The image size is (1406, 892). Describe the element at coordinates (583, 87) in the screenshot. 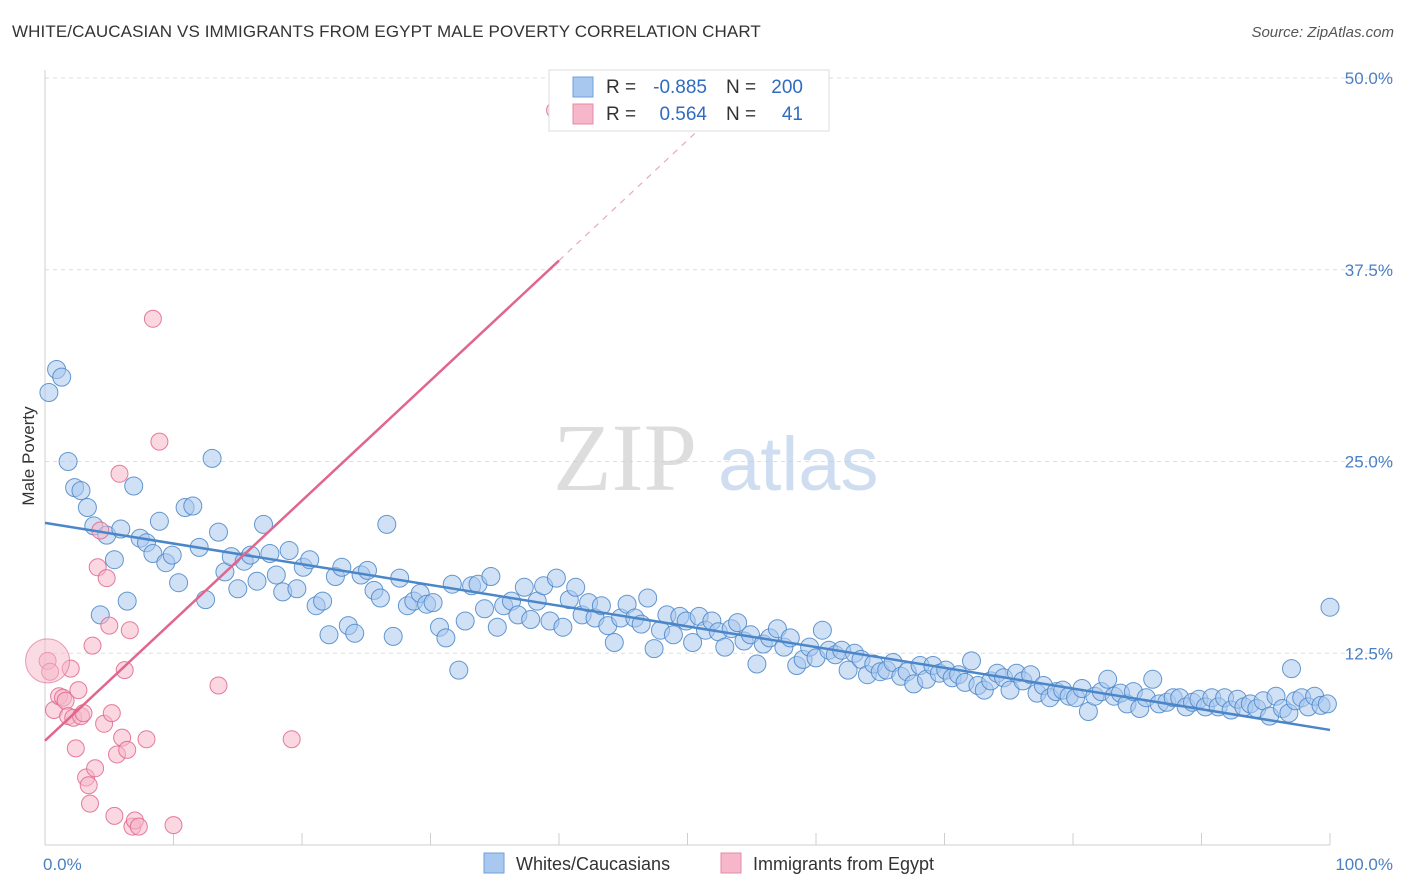

I see `stats-swatch-whites` at that location.